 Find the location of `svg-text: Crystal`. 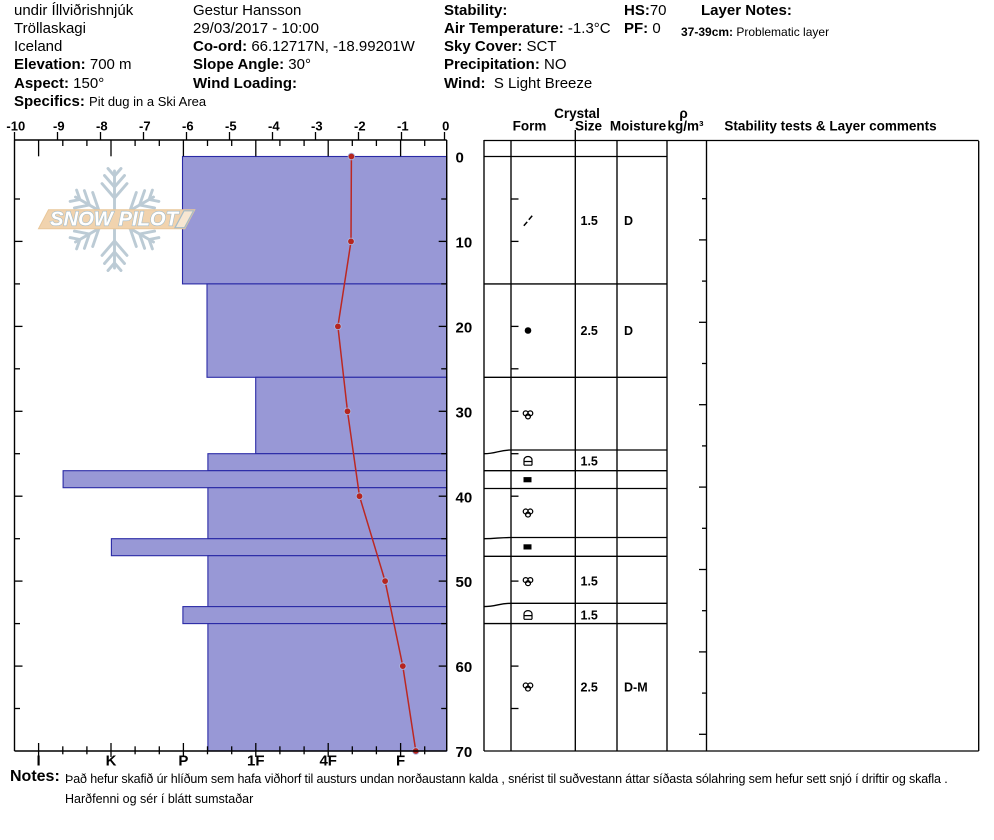

svg-text: Crystal is located at coordinates (577, 113).